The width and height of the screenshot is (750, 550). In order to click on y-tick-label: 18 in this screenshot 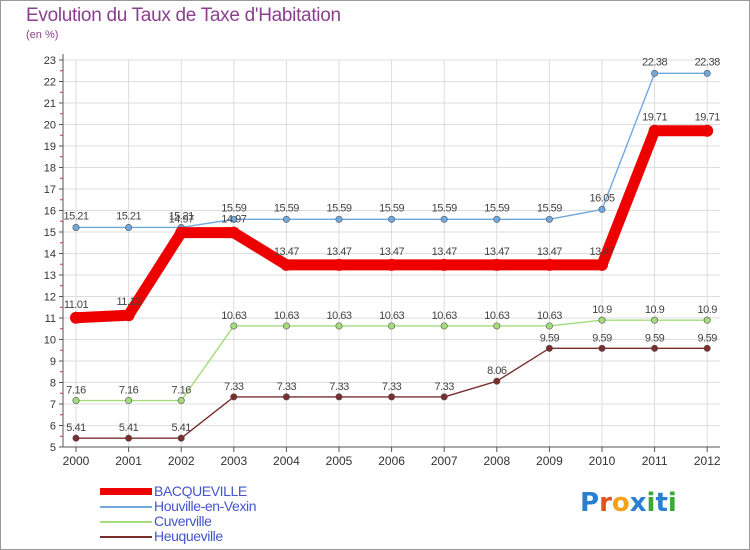, I will do `click(50, 169)`.